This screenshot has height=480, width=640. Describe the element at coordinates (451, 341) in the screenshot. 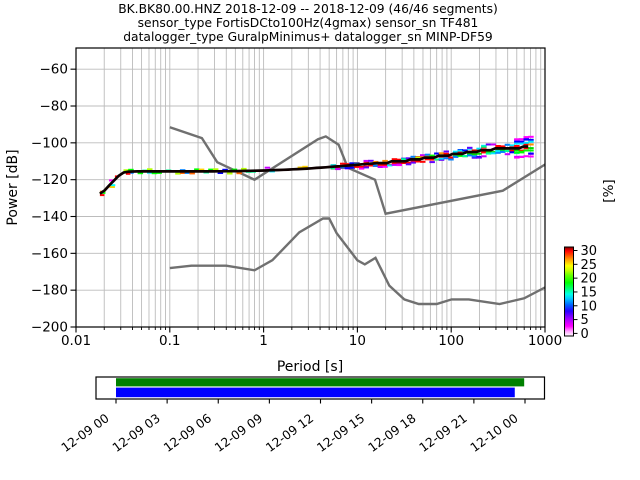

I see `x-tick-label: 100` at that location.